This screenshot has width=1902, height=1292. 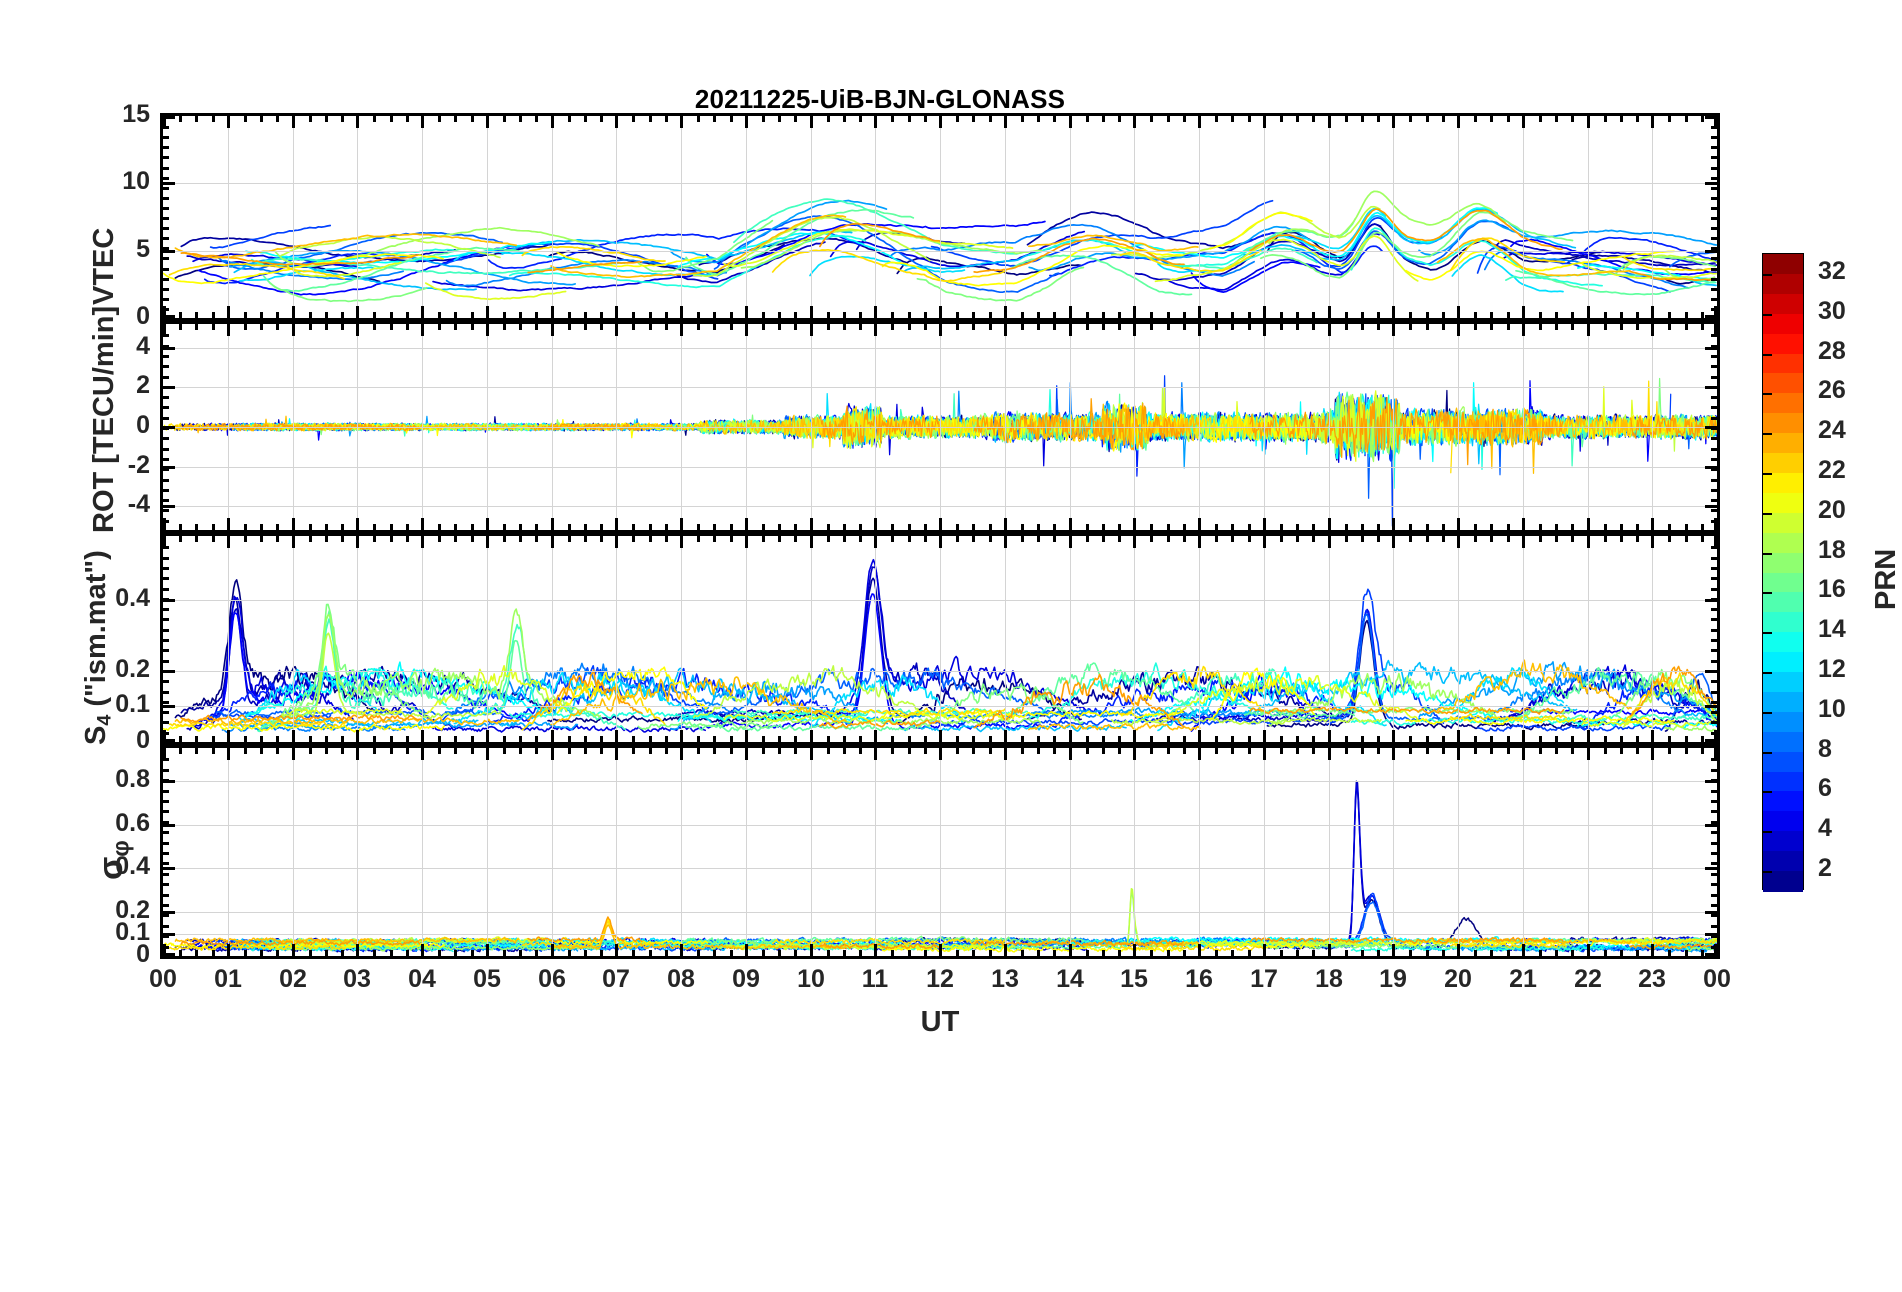 What do you see at coordinates (1717, 979) in the screenshot?
I see `xtick-label: 00` at bounding box center [1717, 979].